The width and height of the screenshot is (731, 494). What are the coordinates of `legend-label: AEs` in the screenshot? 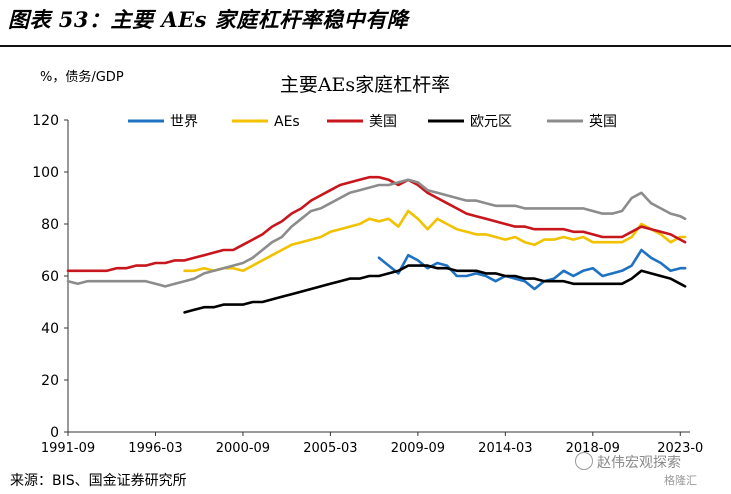 It's located at (287, 122).